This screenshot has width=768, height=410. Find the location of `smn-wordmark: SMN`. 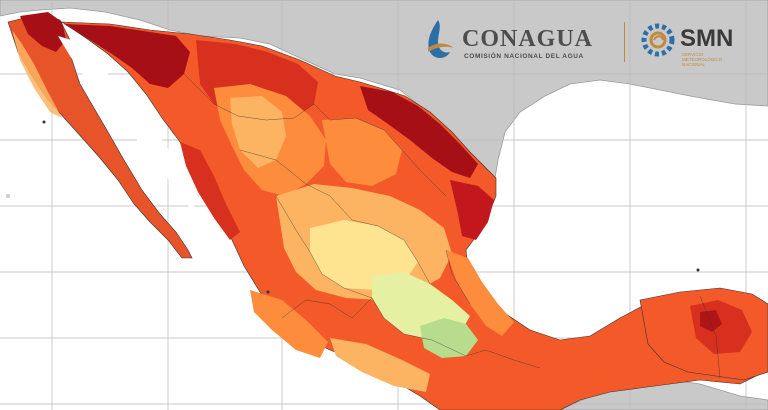

smn-wordmark: SMN is located at coordinates (706, 38).